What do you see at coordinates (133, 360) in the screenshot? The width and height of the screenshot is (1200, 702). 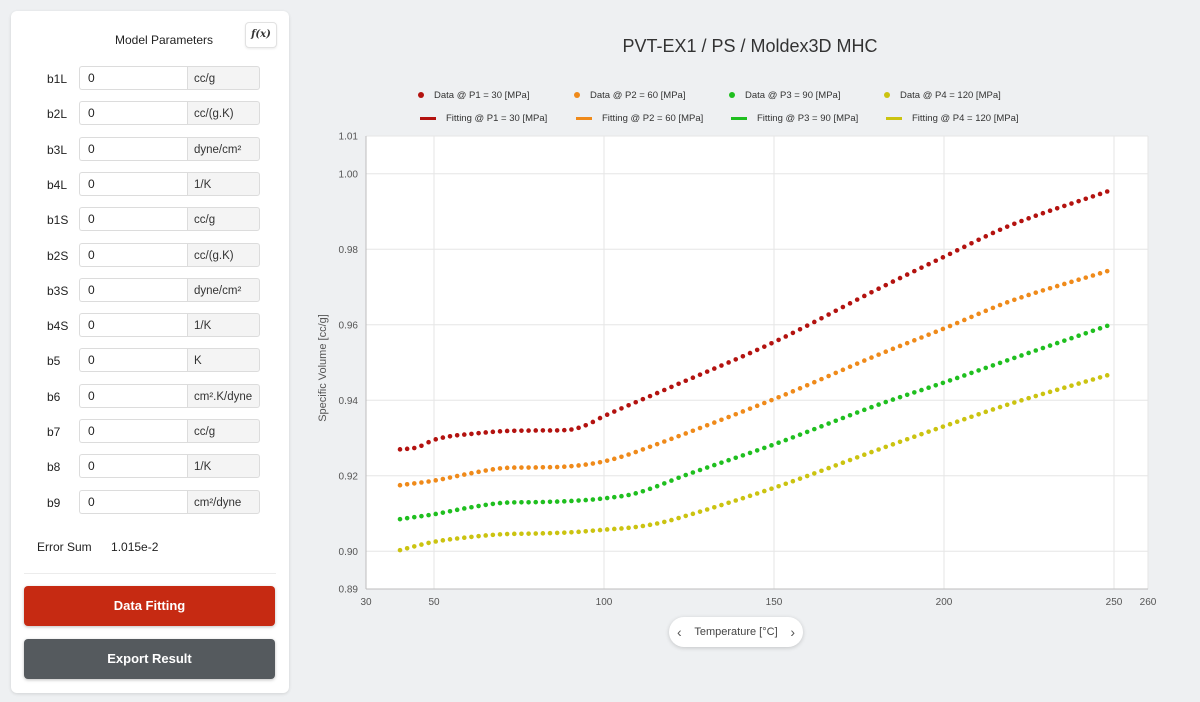 I see `param-input-b5` at bounding box center [133, 360].